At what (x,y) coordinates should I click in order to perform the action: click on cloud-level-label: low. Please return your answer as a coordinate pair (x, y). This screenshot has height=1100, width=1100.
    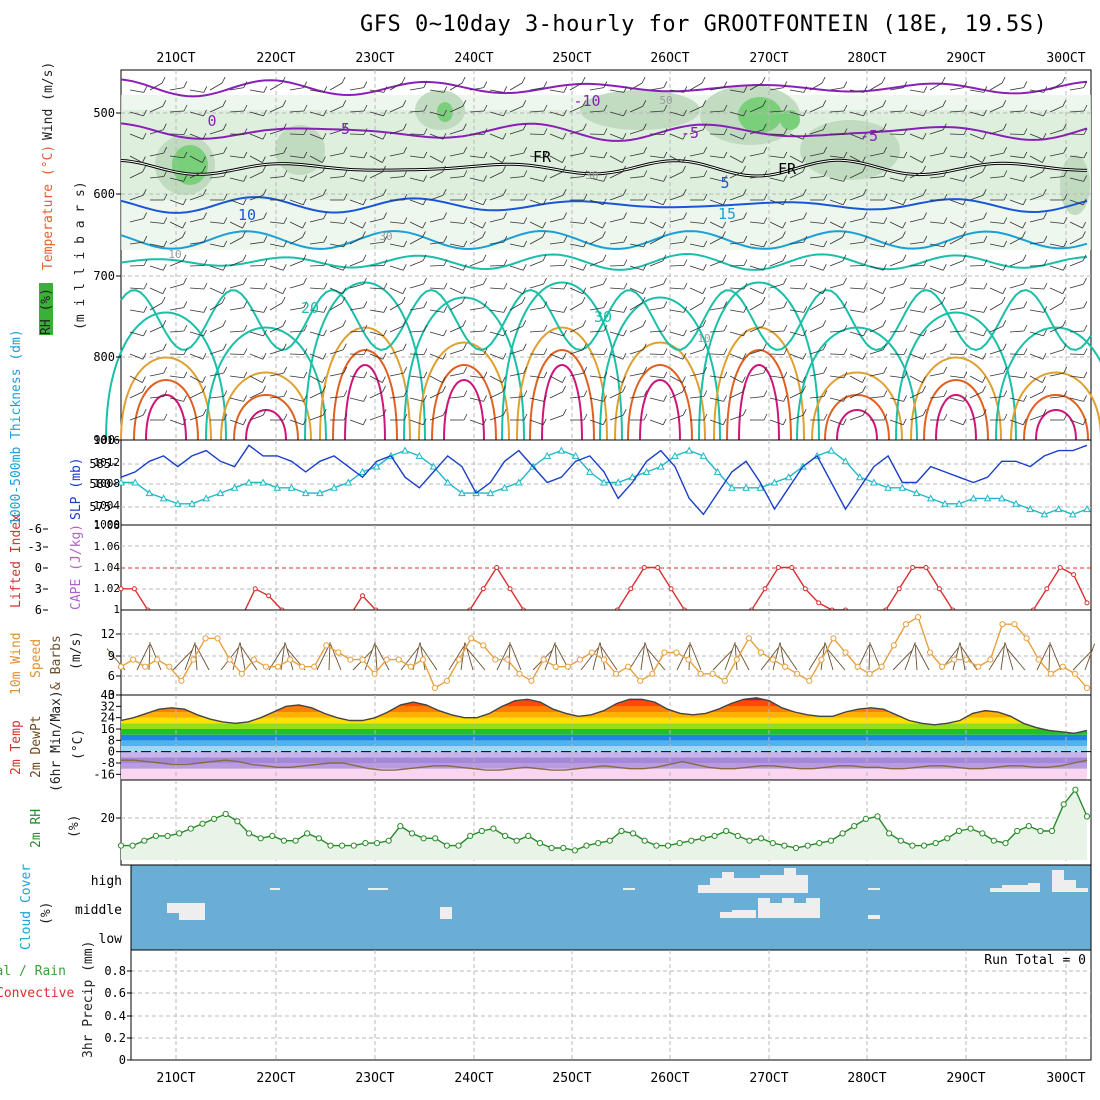
    Looking at the image, I should click on (111, 939).